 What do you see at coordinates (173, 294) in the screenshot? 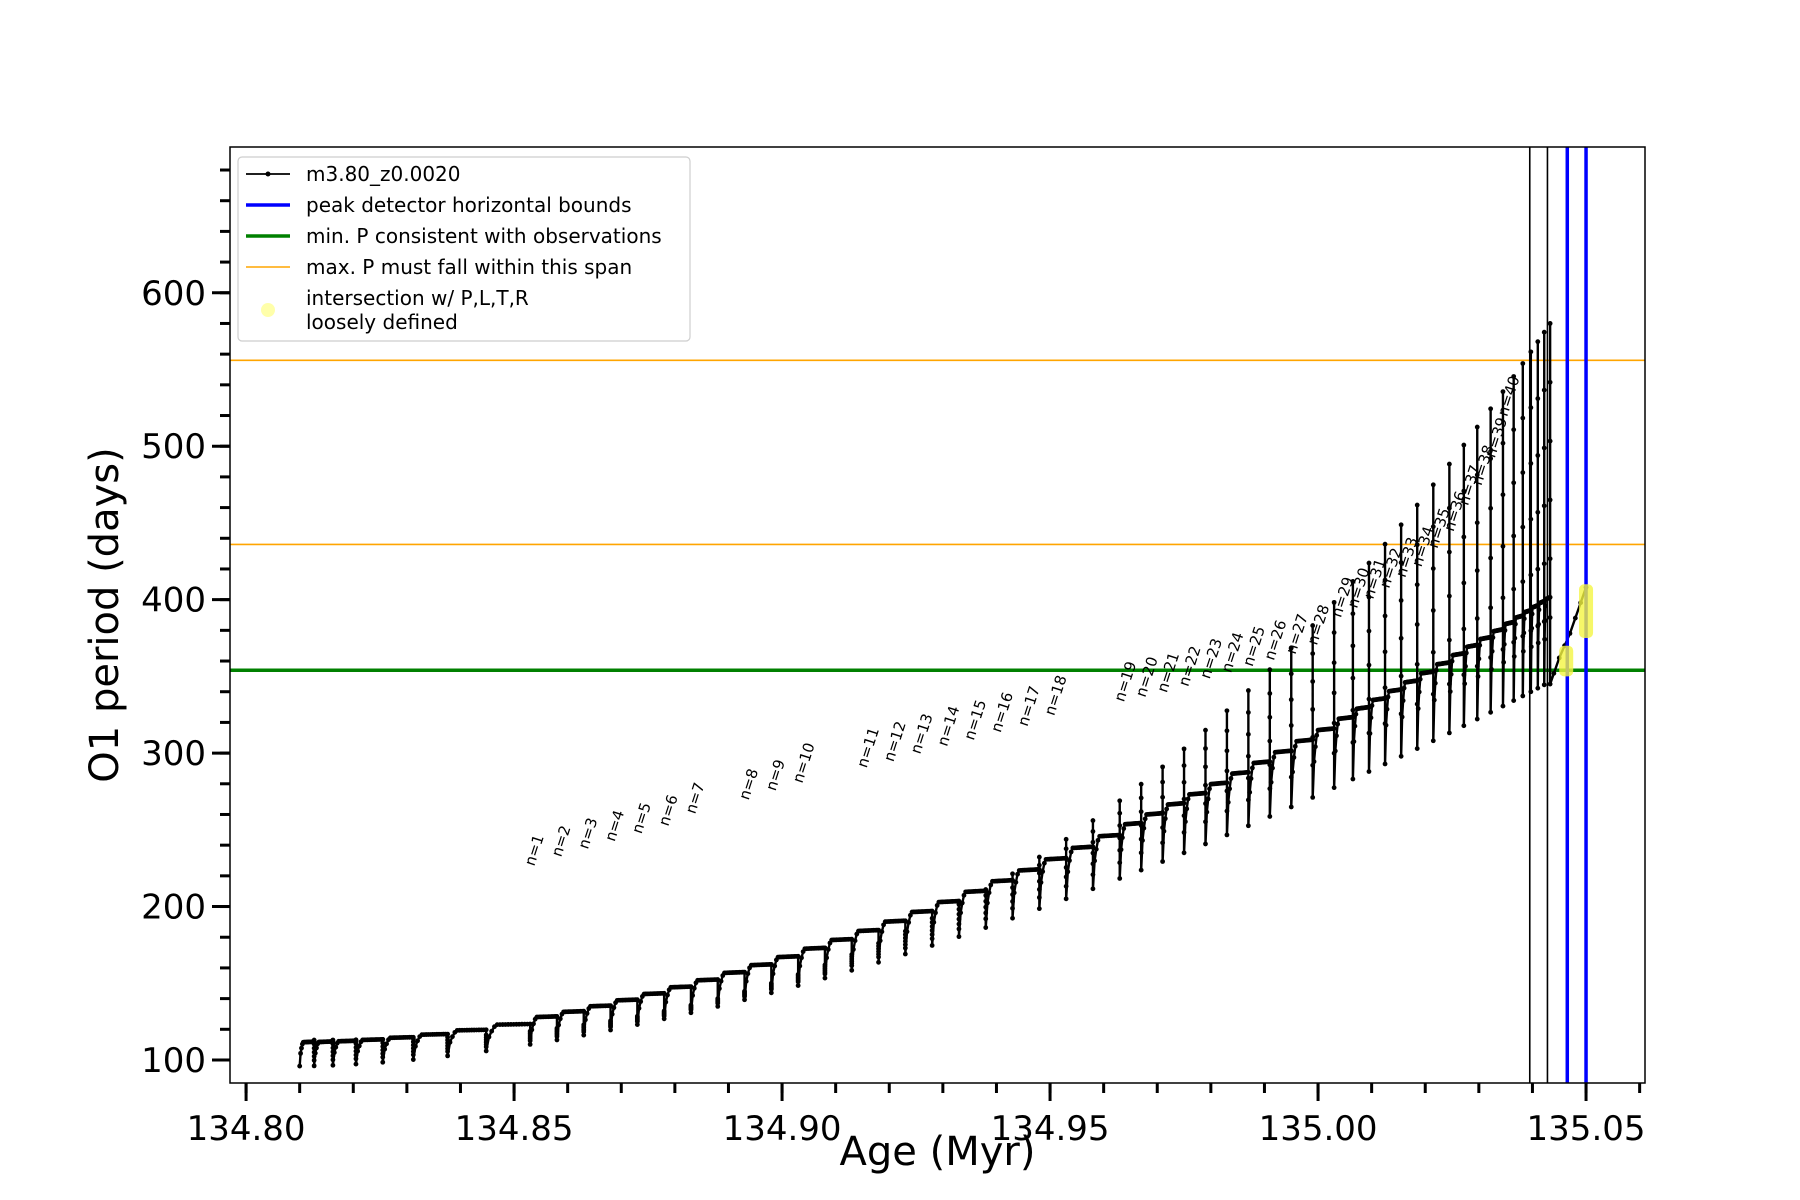
I see `y-tick-label-5: 600` at bounding box center [173, 294].